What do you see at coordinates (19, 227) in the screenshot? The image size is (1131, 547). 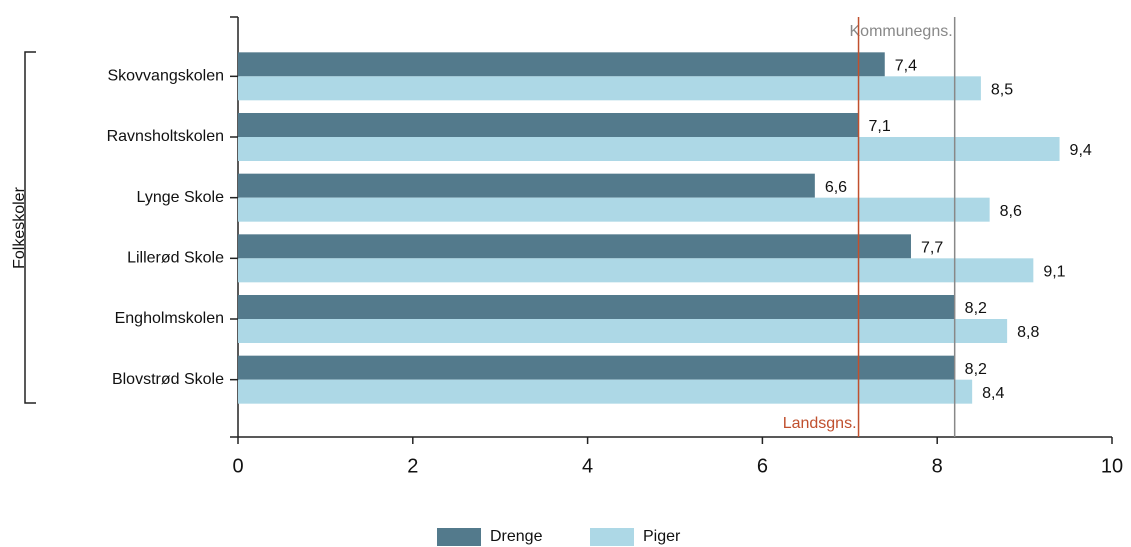 I see `group-label: Folkeskoler` at bounding box center [19, 227].